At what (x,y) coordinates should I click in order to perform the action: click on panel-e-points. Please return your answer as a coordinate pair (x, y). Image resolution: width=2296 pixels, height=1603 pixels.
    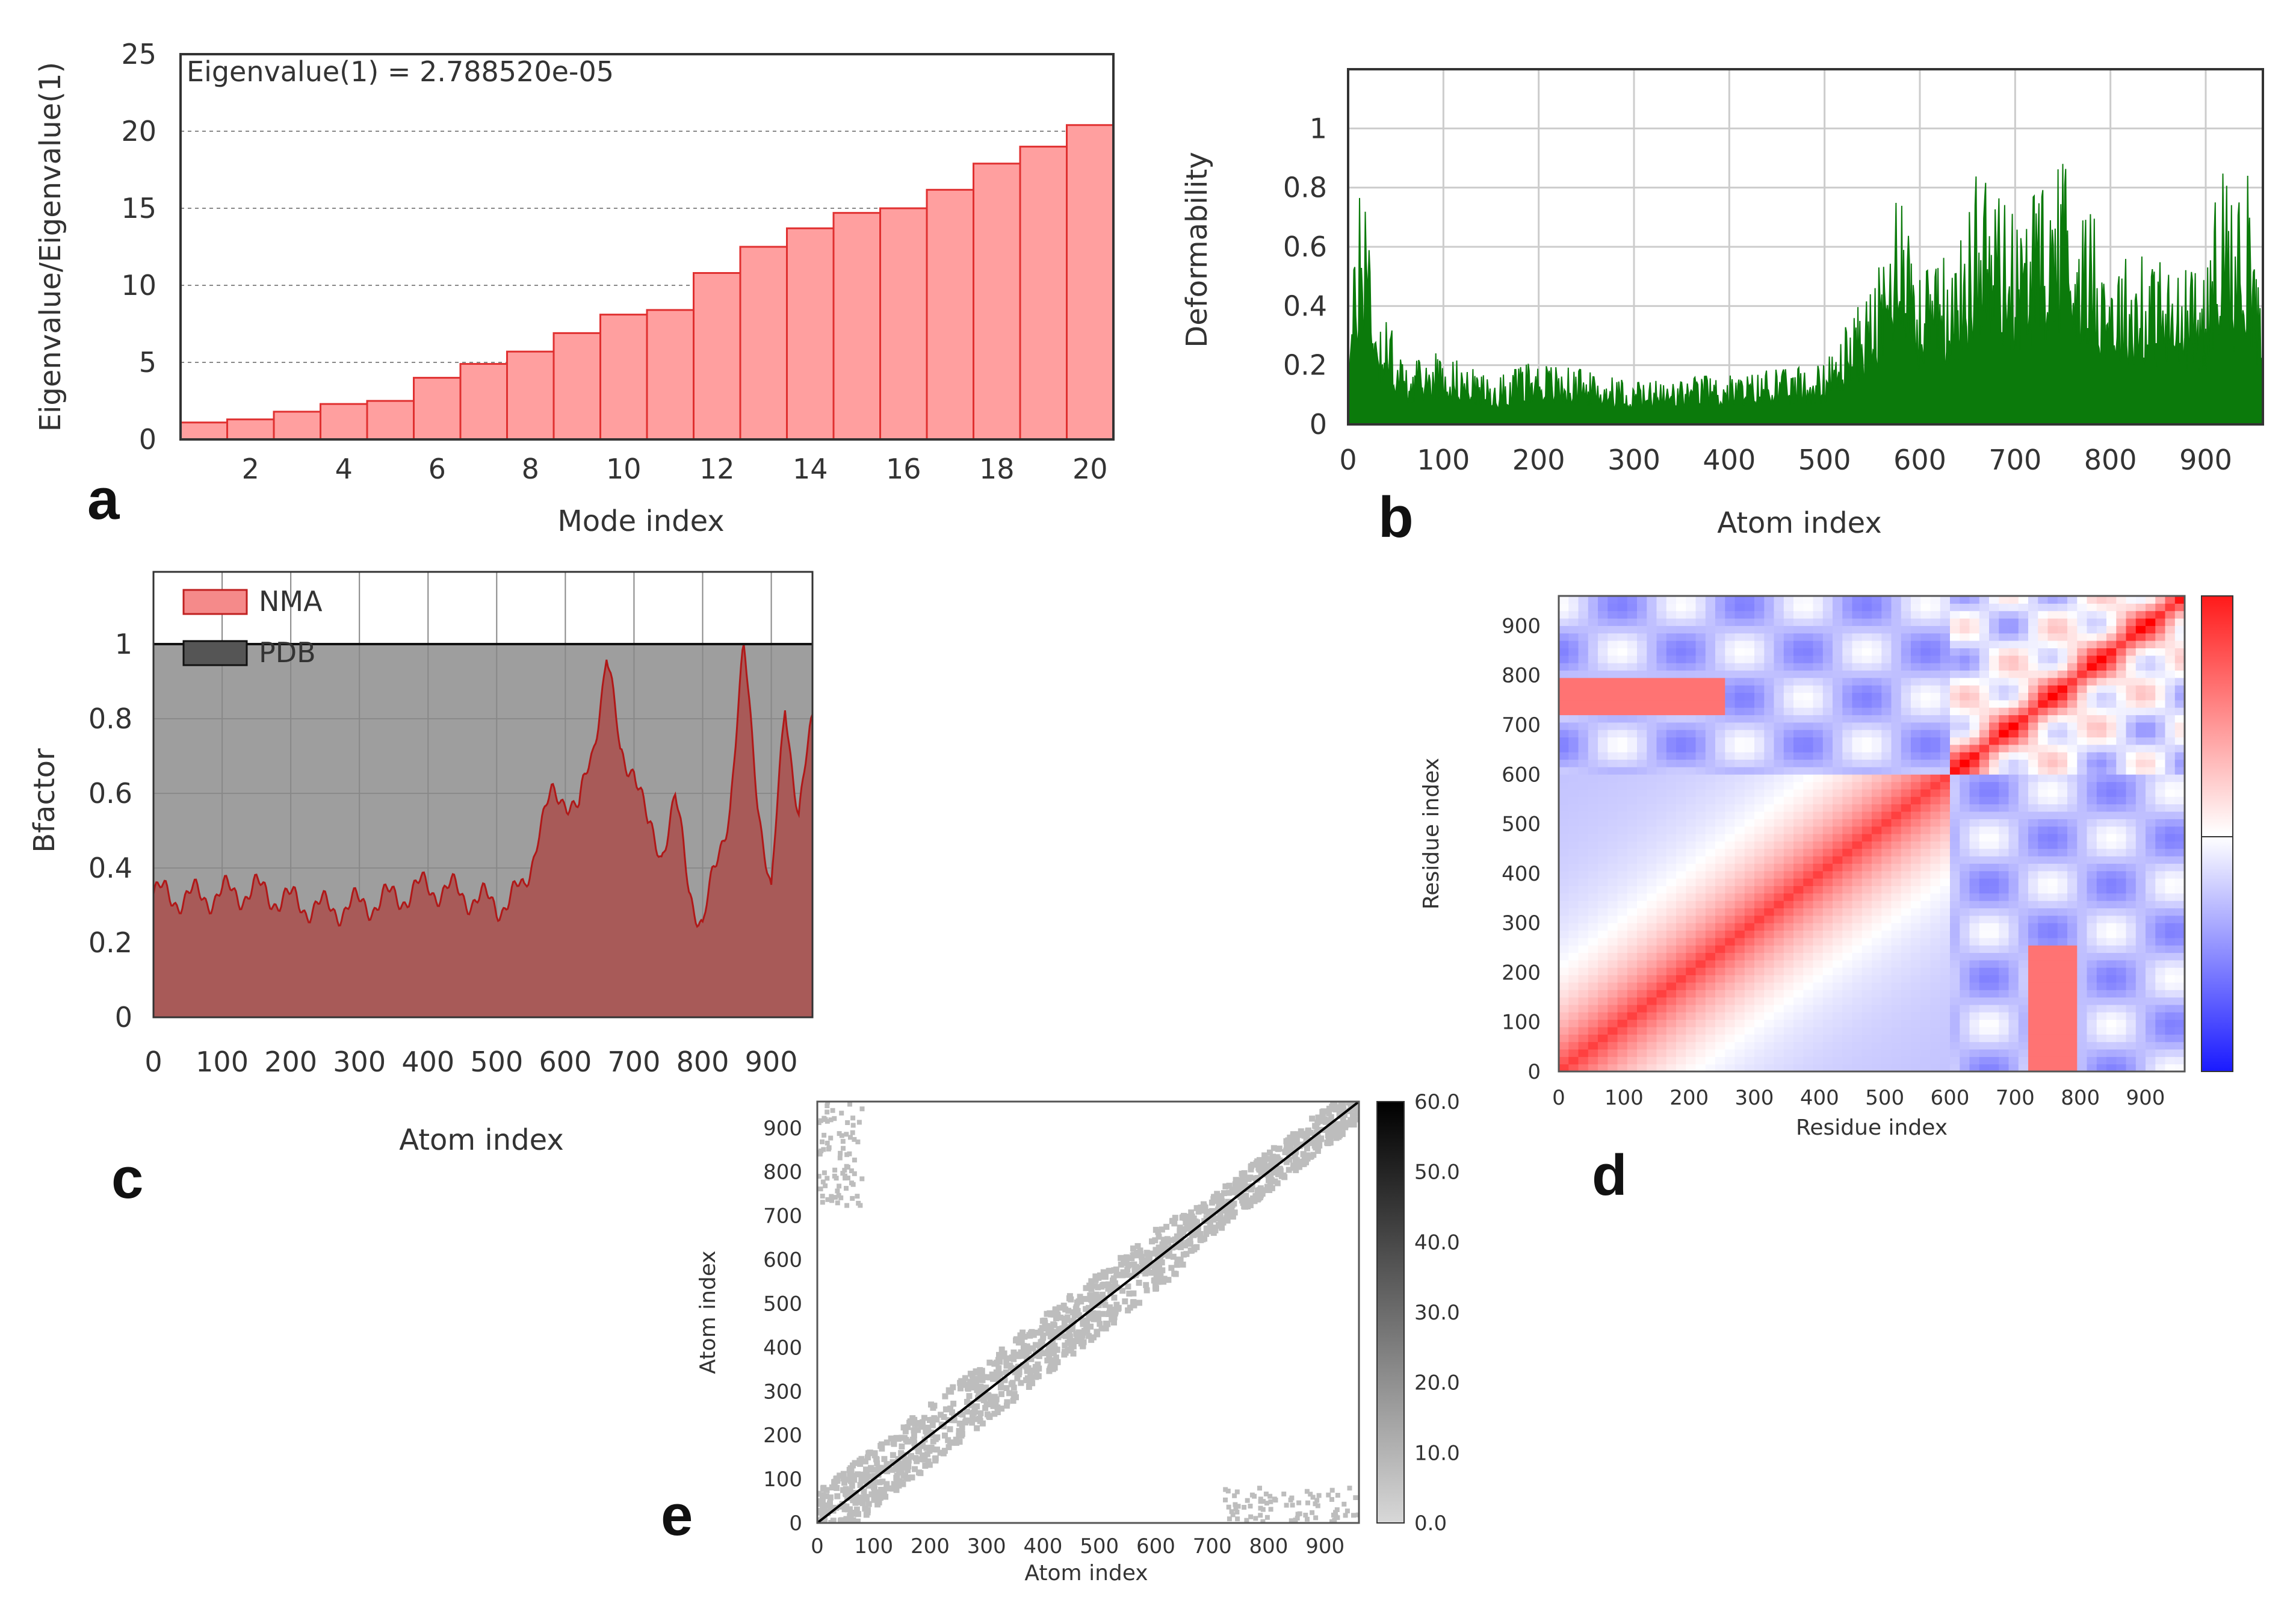
    Looking at the image, I should click on (1088, 1312).